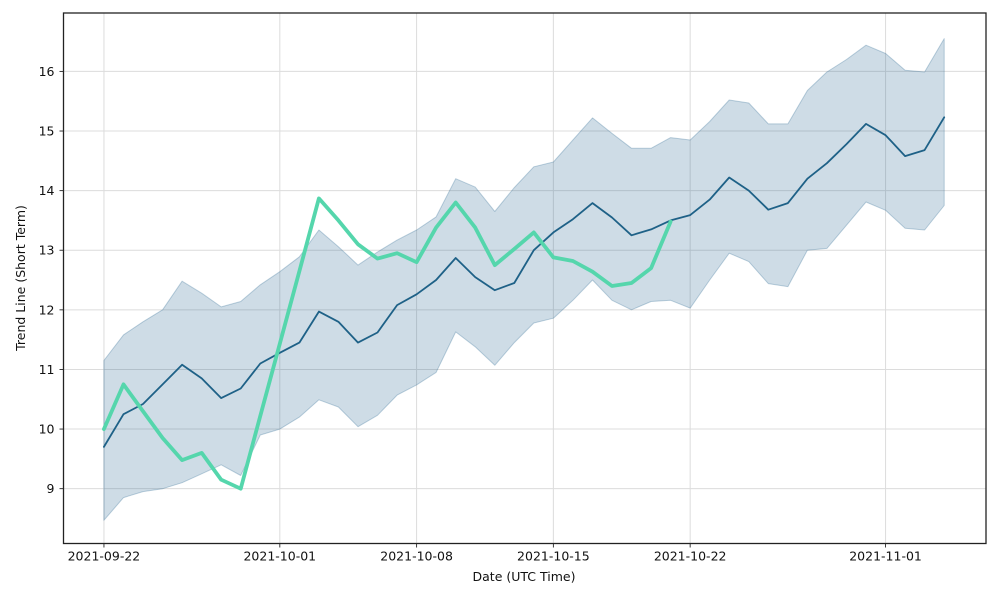  What do you see at coordinates (104, 556) in the screenshot?
I see `x-tick-label: 2021-09-22` at bounding box center [104, 556].